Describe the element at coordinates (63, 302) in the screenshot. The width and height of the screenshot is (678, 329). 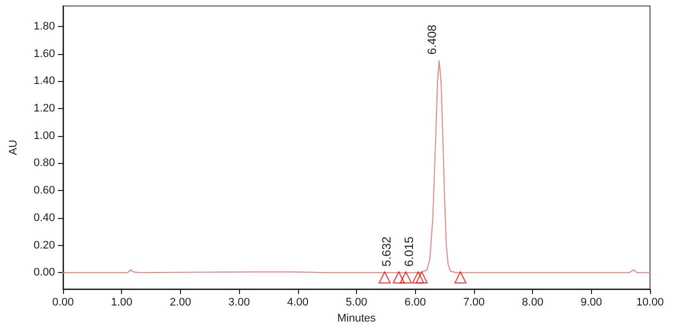
I see `x-tick-label: 0.00` at that location.